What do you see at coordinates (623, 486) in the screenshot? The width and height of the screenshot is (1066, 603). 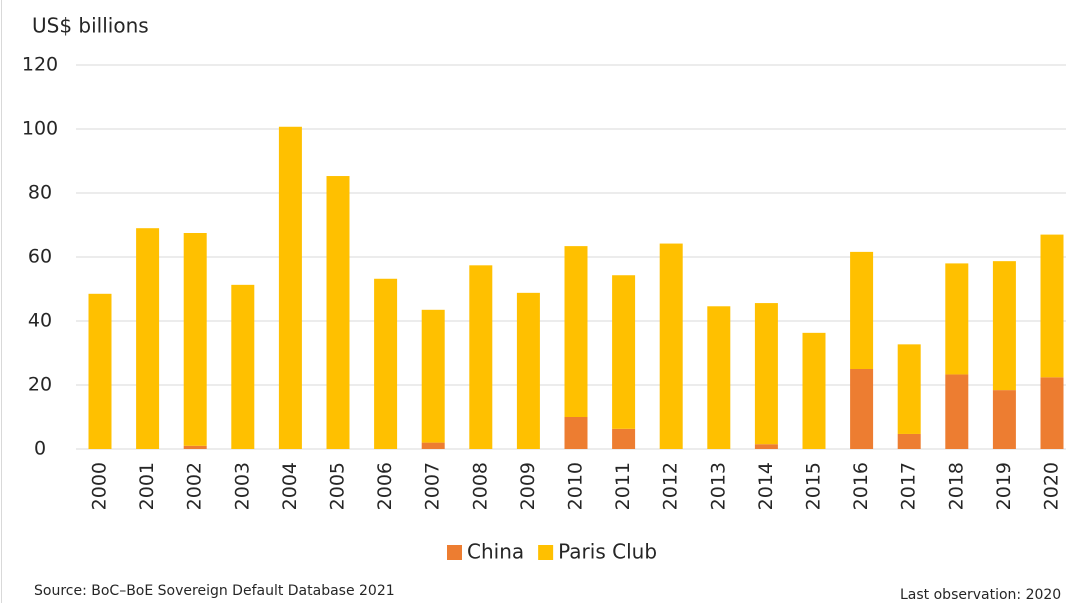 I see `x-tick-label: 2011` at bounding box center [623, 486].